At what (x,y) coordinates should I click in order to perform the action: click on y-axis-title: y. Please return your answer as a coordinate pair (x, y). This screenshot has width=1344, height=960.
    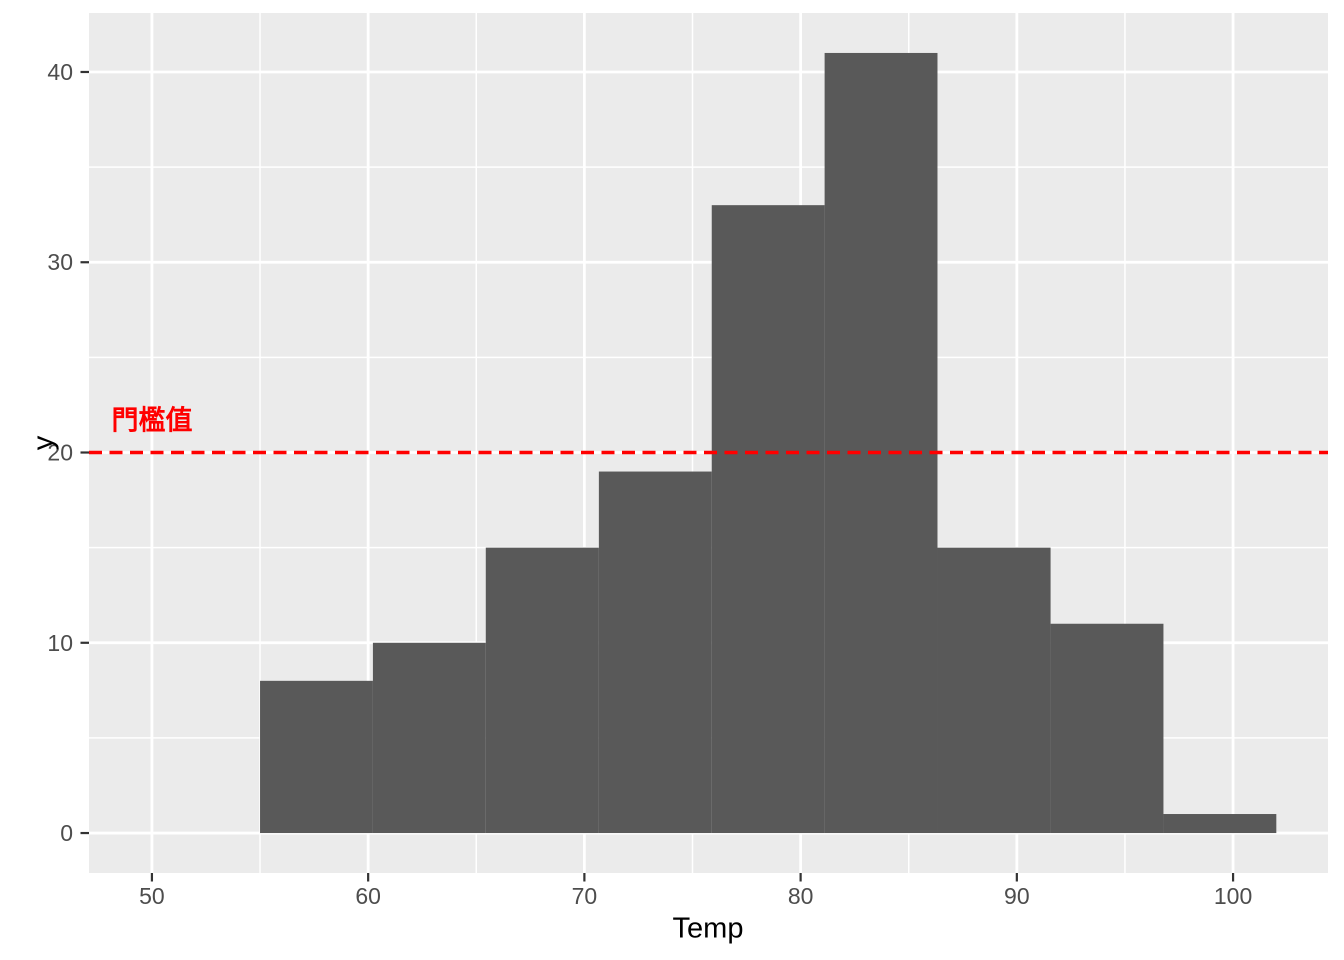
    Looking at the image, I should click on (43, 443).